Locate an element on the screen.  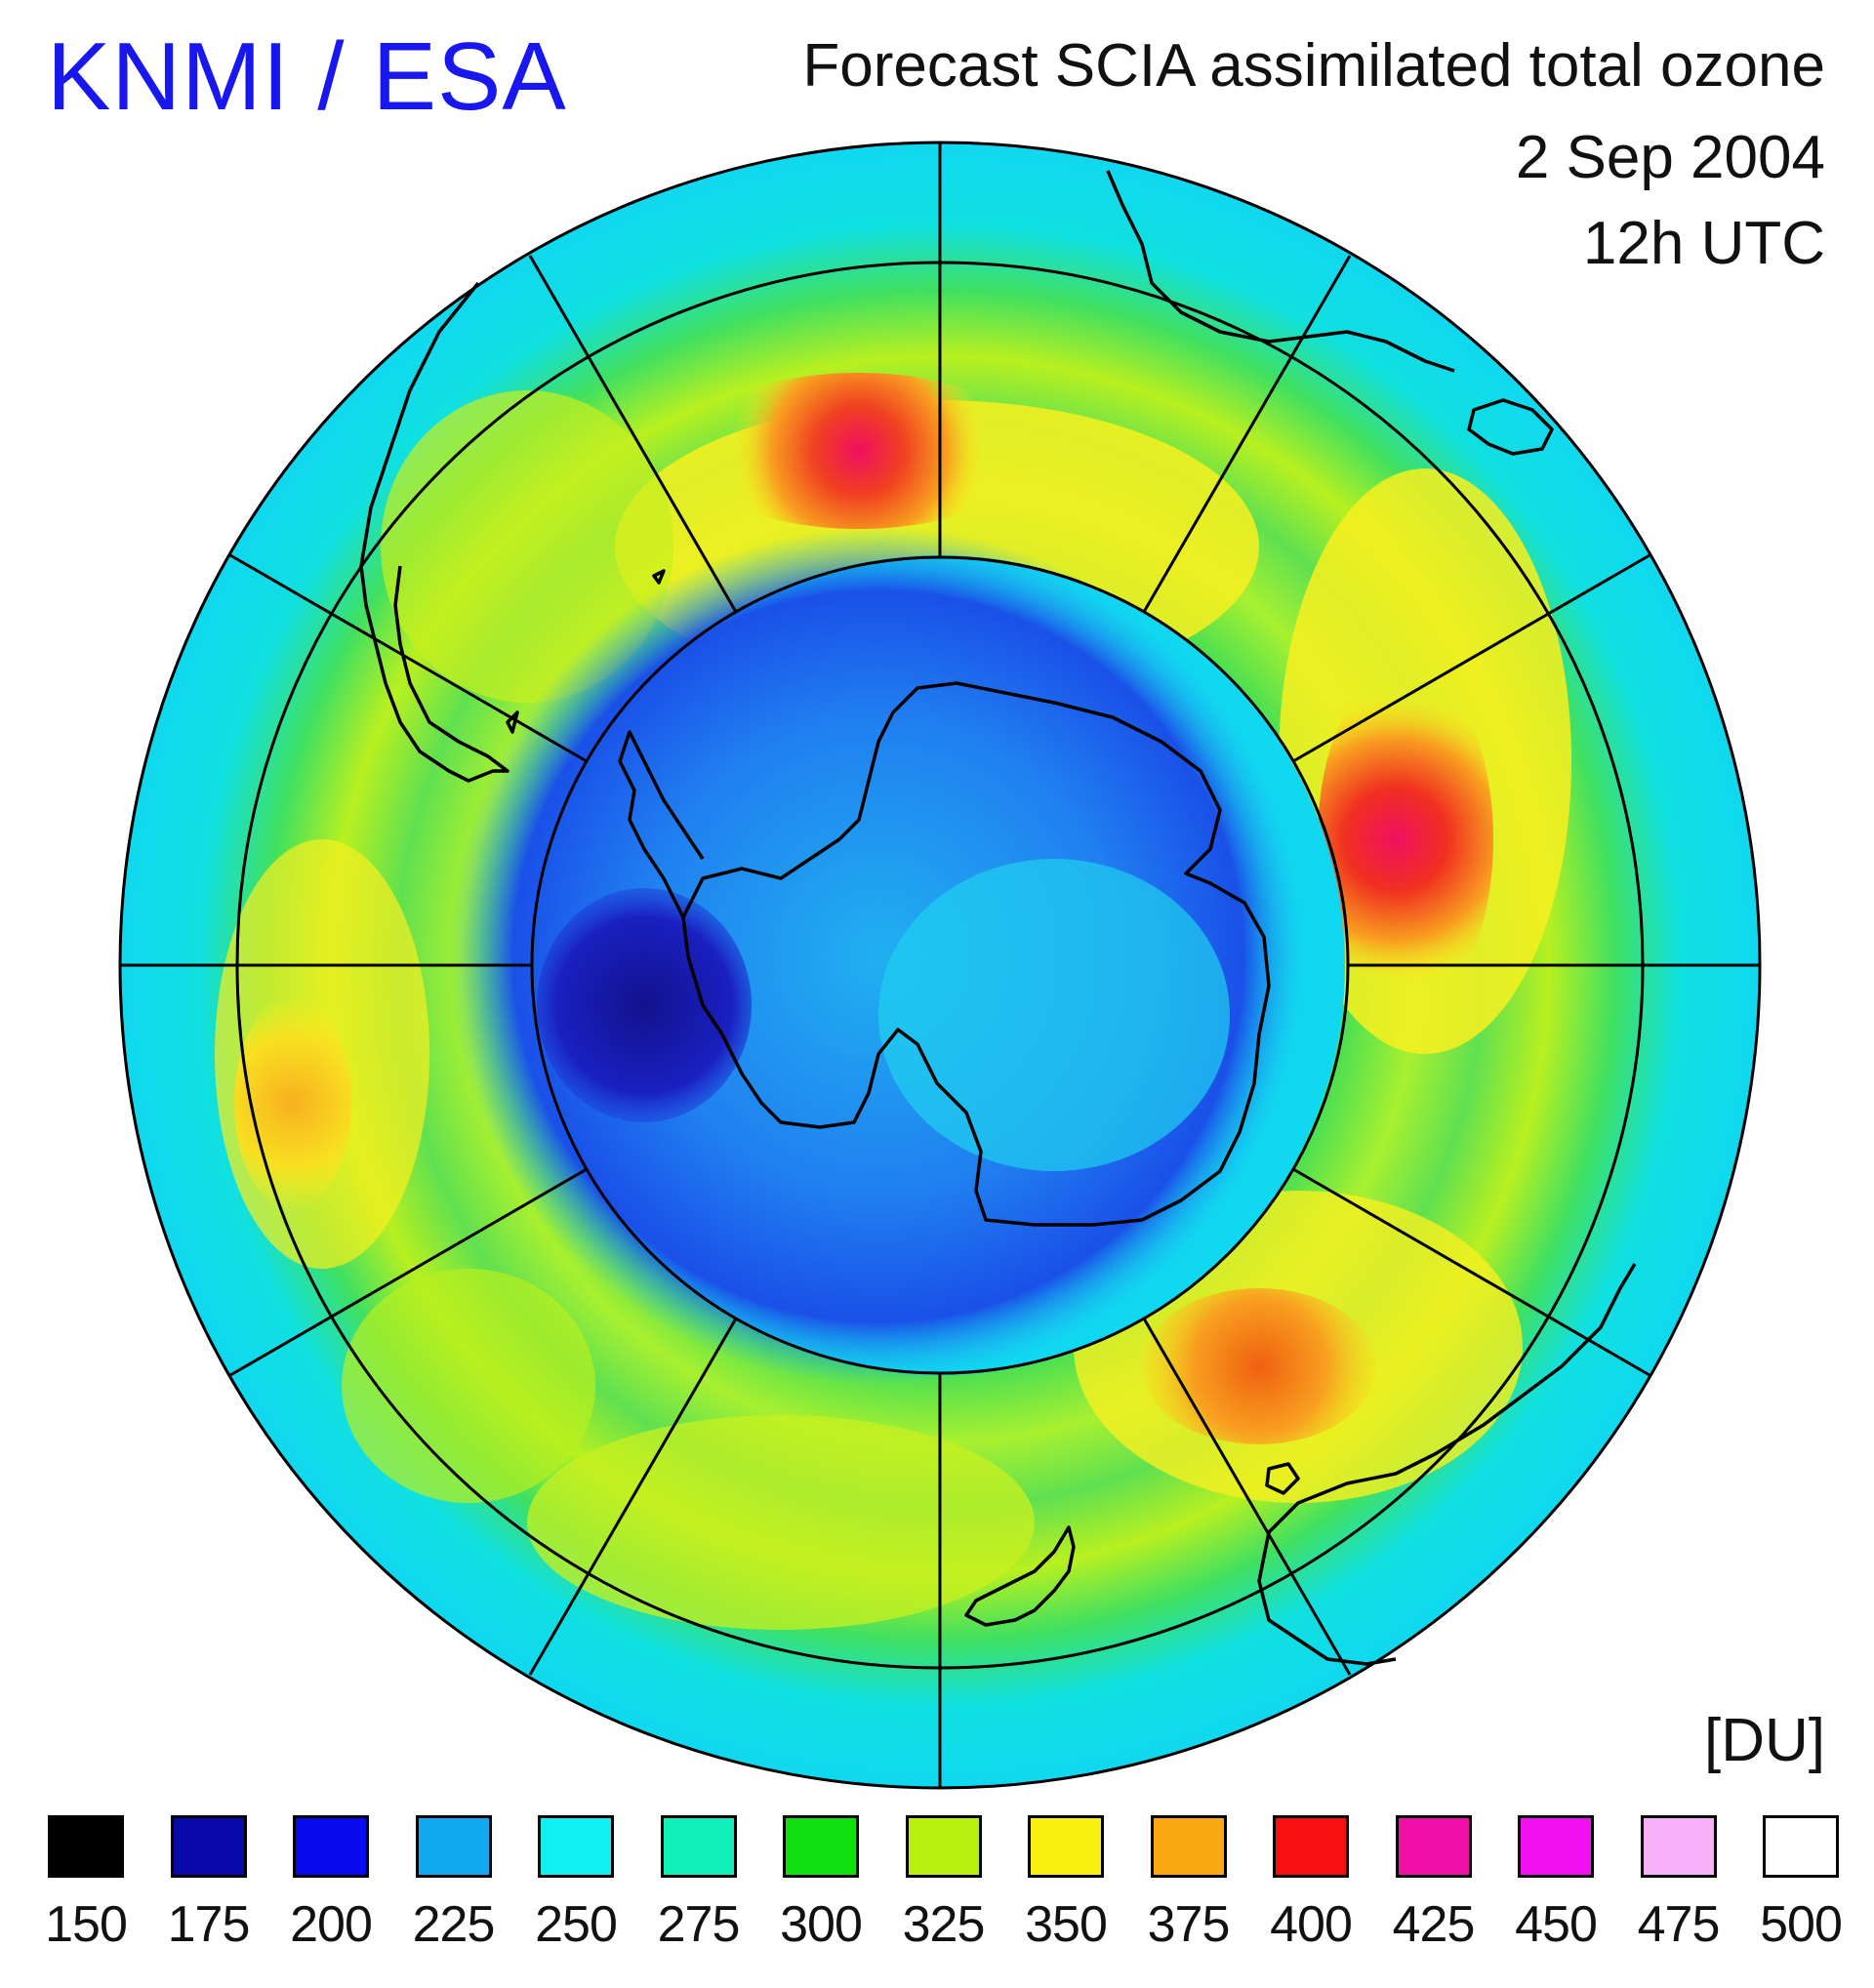
south-america-coastline is located at coordinates (434, 532).